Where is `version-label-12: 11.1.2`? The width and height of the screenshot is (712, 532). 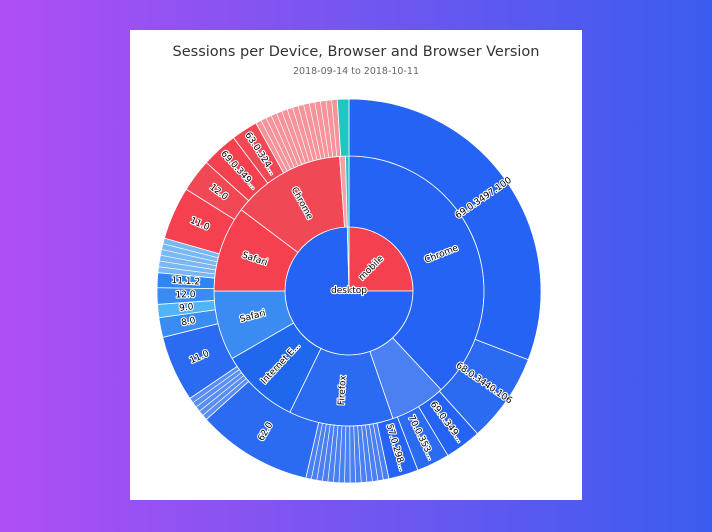
version-label-12: 11.1.2 is located at coordinates (185, 282).